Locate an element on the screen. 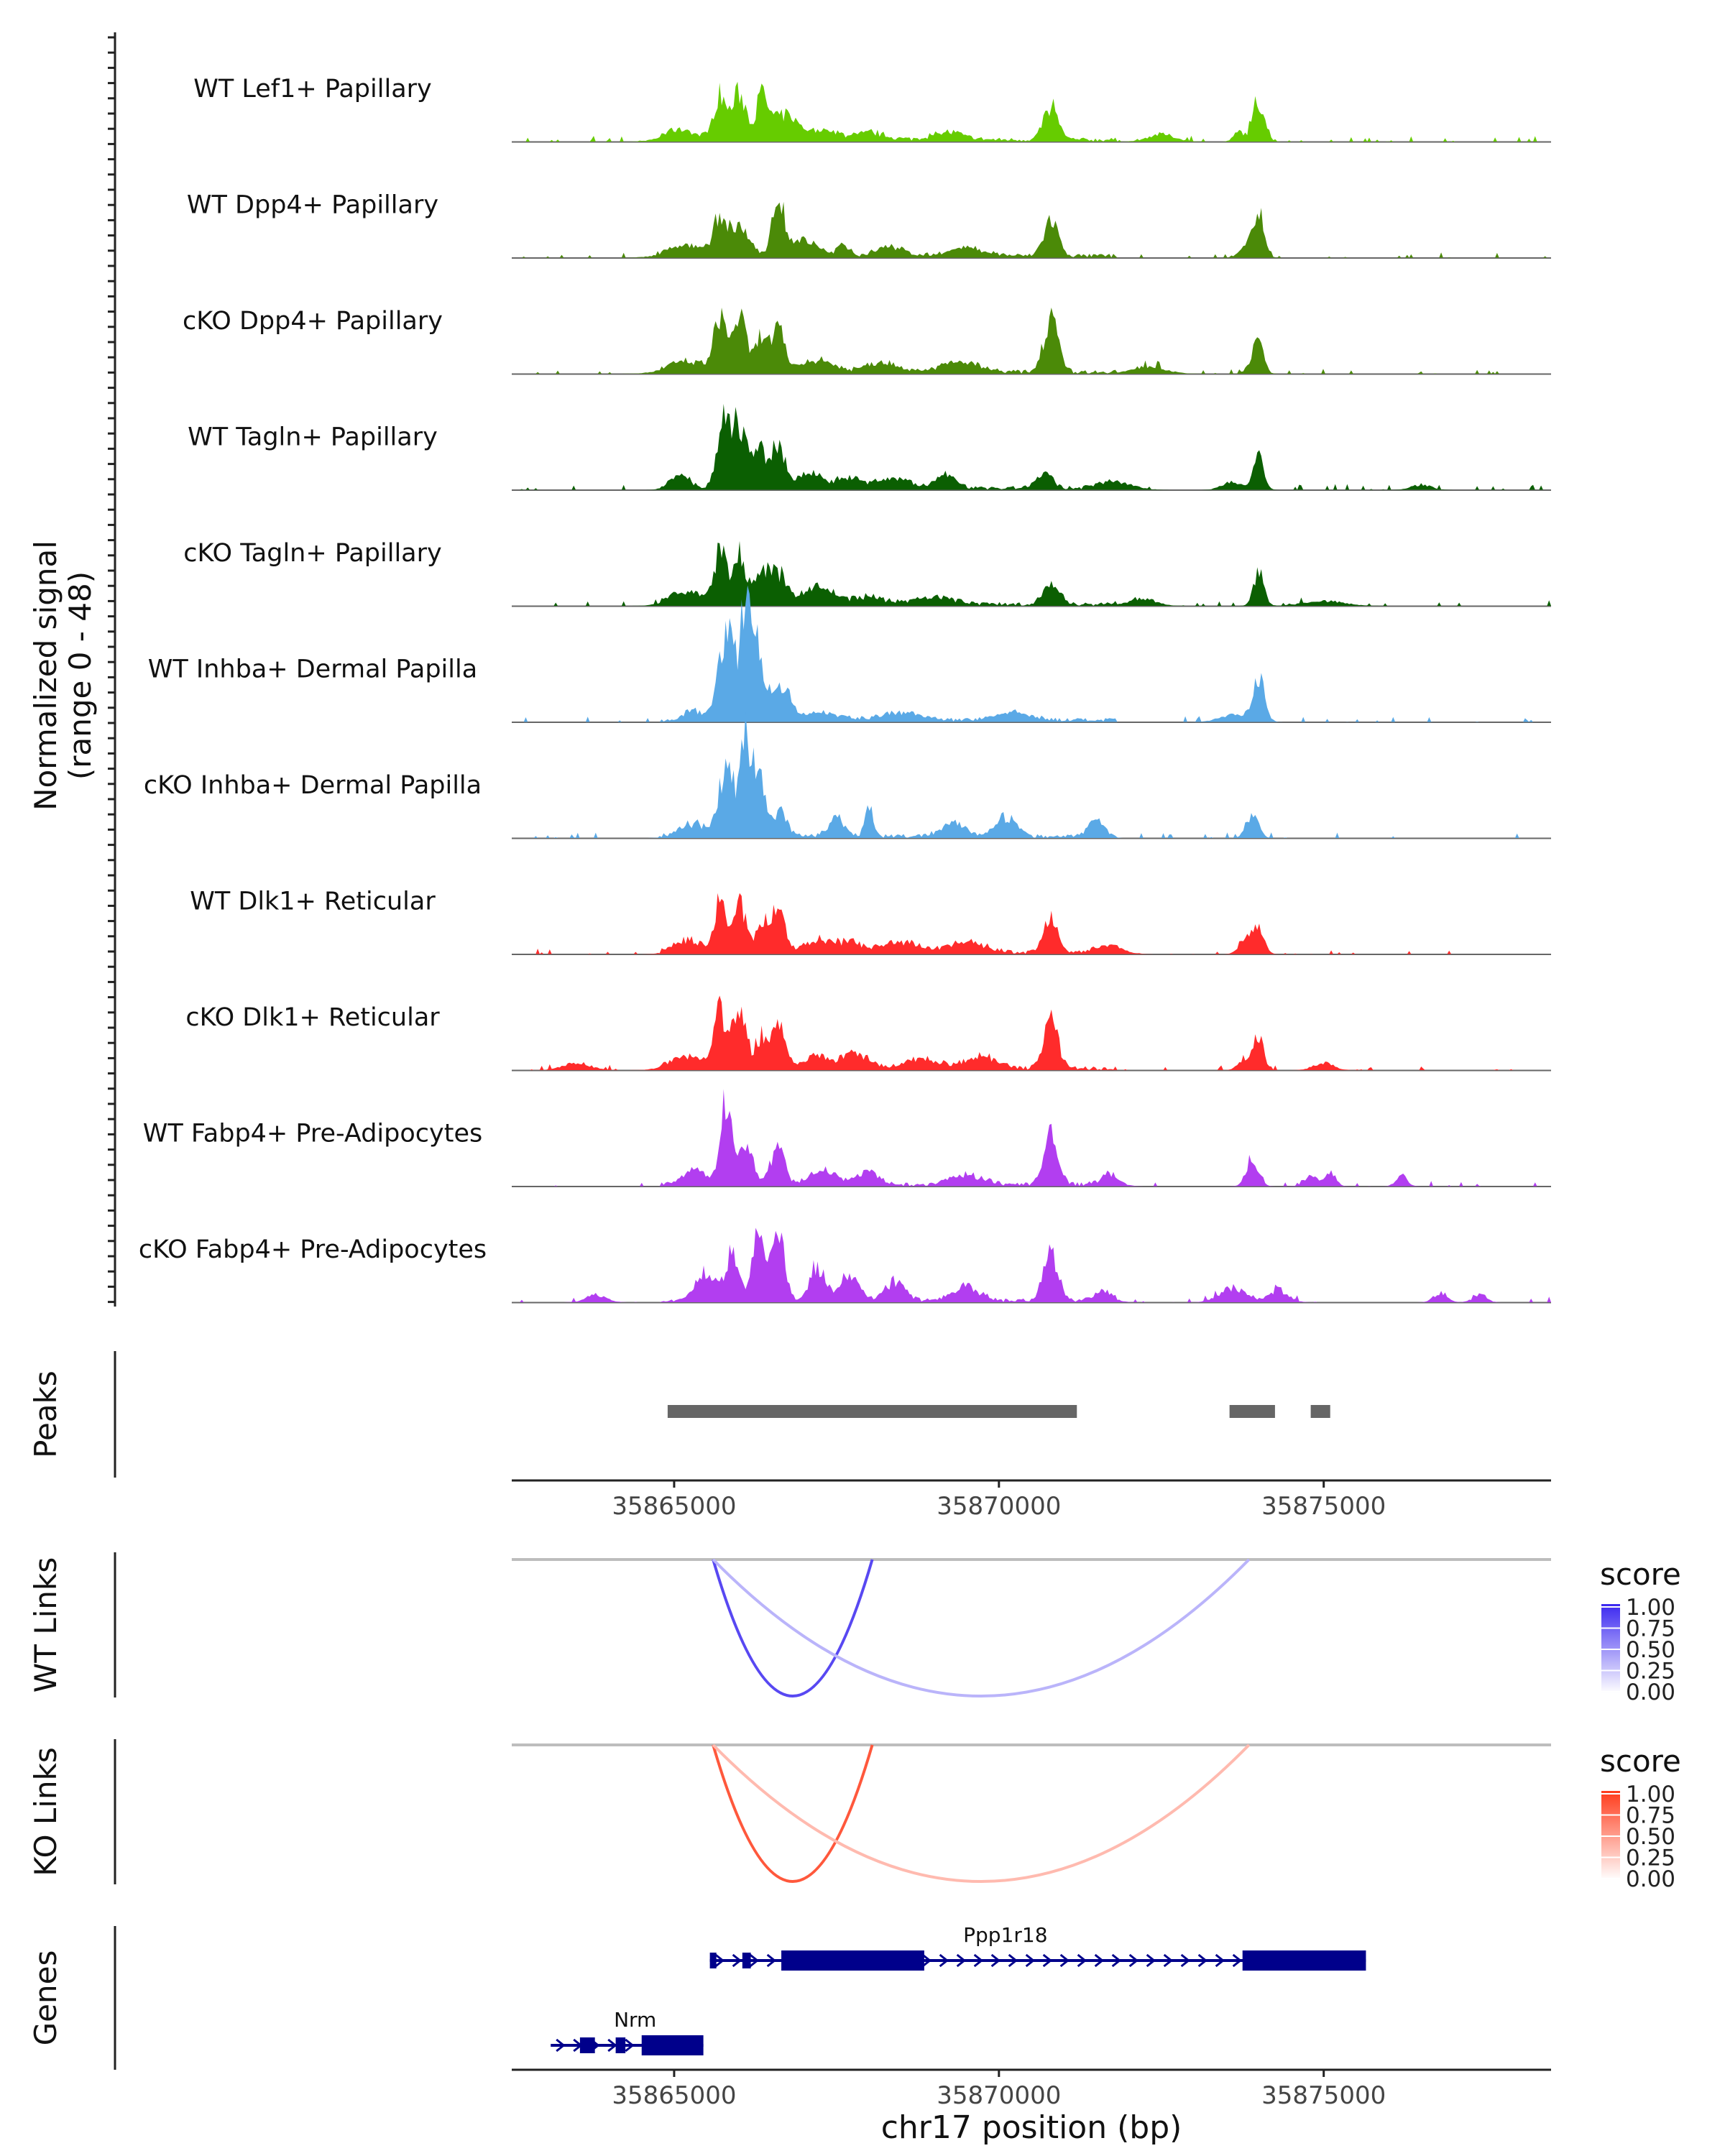 This screenshot has width=1725, height=2156. coverage-track-4: cKO Tagln+ Papillary is located at coordinates (867, 573).